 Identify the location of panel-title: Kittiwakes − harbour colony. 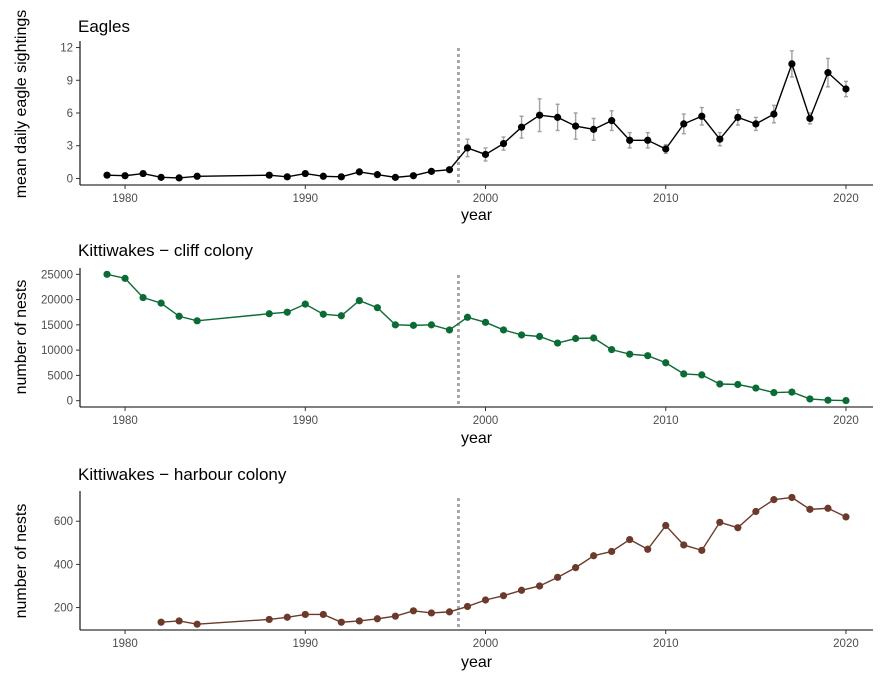
(182, 474).